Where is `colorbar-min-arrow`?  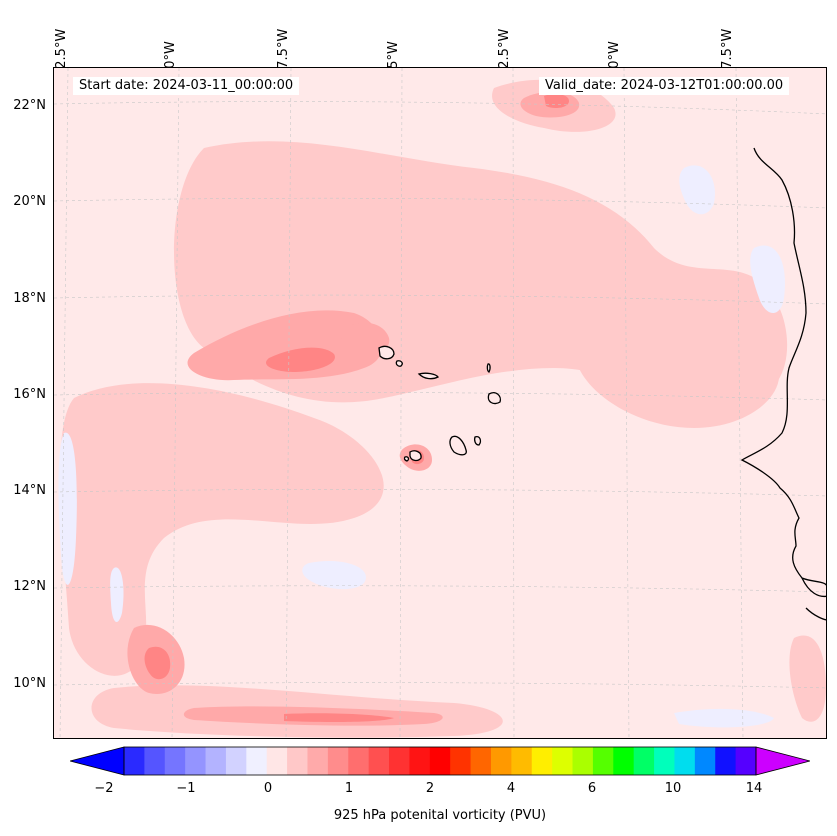
colorbar-min-arrow is located at coordinates (97, 761).